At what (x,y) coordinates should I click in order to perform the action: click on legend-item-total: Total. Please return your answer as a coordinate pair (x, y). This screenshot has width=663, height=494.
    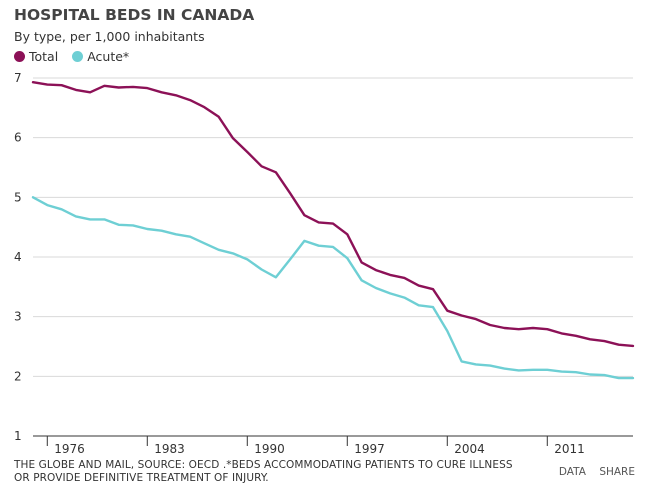
    Looking at the image, I should click on (36, 56).